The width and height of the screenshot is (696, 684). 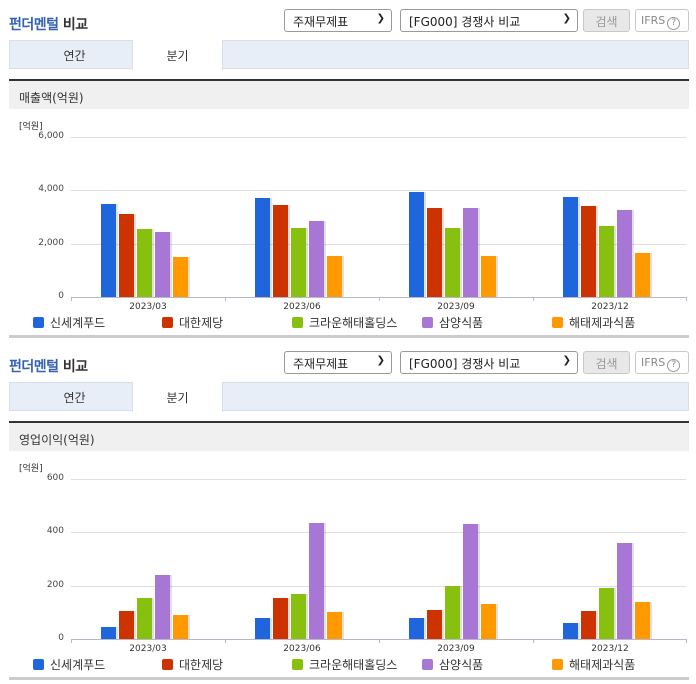 What do you see at coordinates (353, 323) in the screenshot?
I see `legend-label: 크라운해태홀딩스` at bounding box center [353, 323].